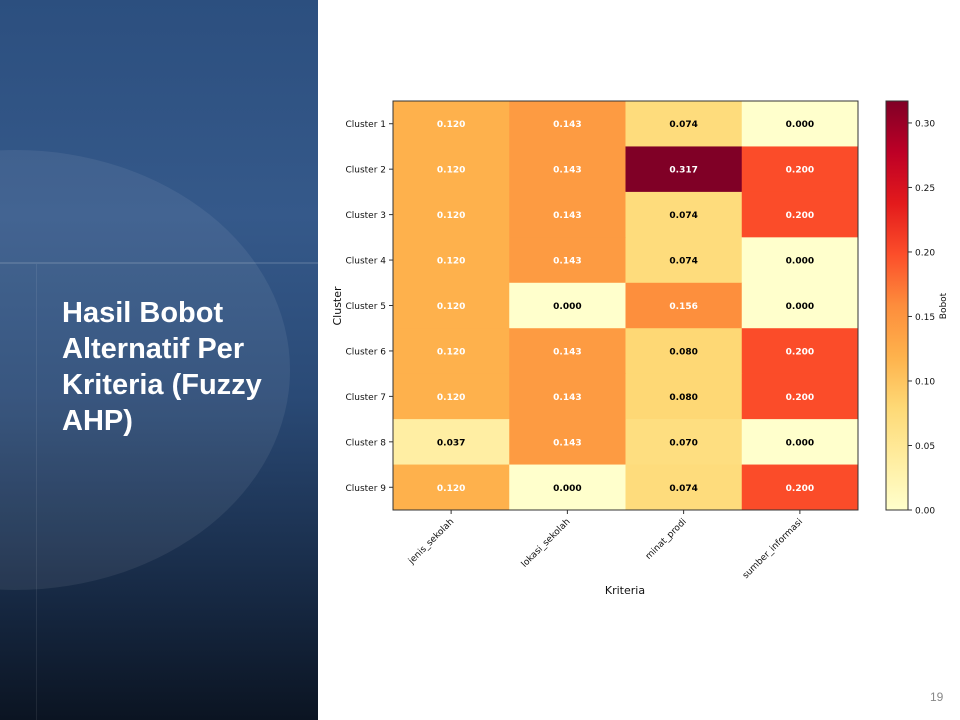 This screenshot has width=960, height=720. I want to click on cell-value-label: 0.156, so click(683, 307).